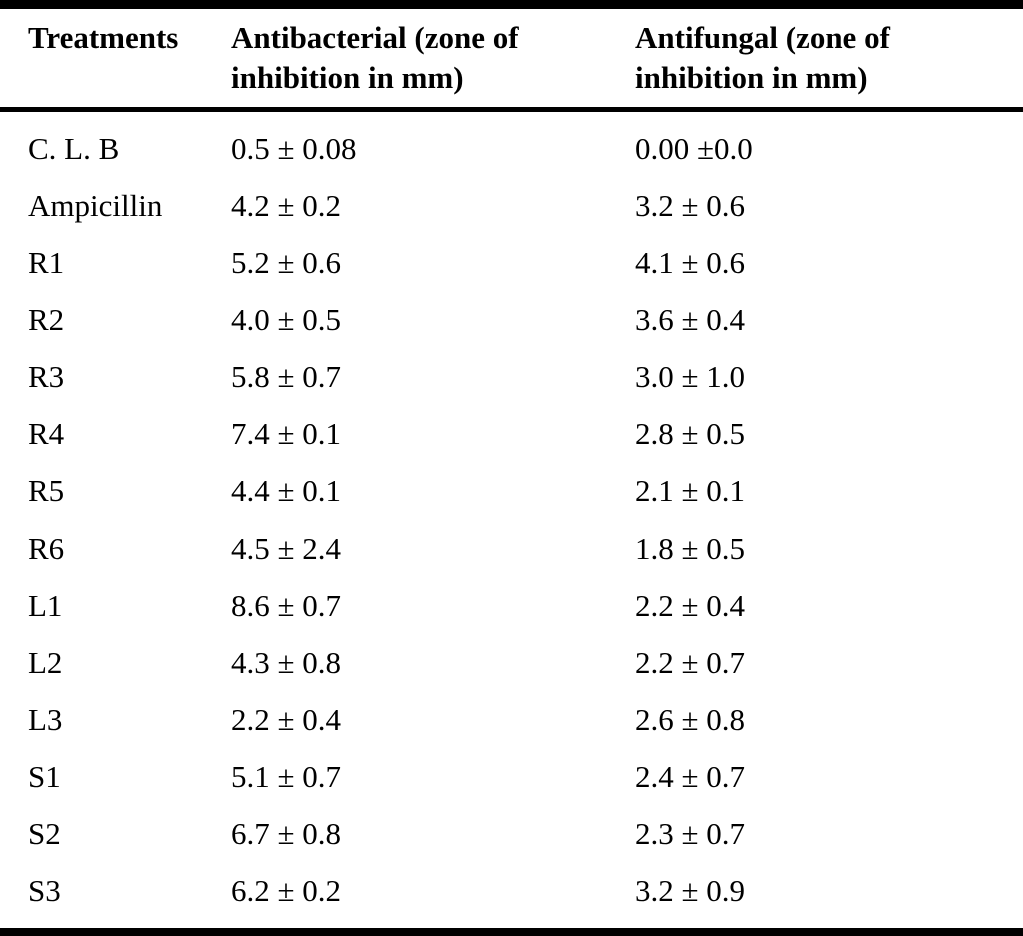 The width and height of the screenshot is (1023, 936). I want to click on antibacterial-cell: 5.1 ± 0.7, so click(286, 777).